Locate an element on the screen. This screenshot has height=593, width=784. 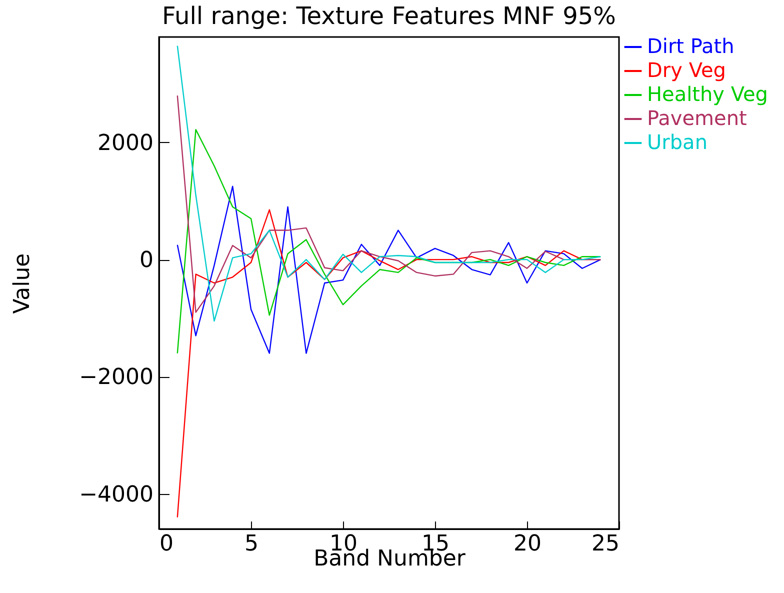
legend-label: Dry Veg is located at coordinates (686, 70).